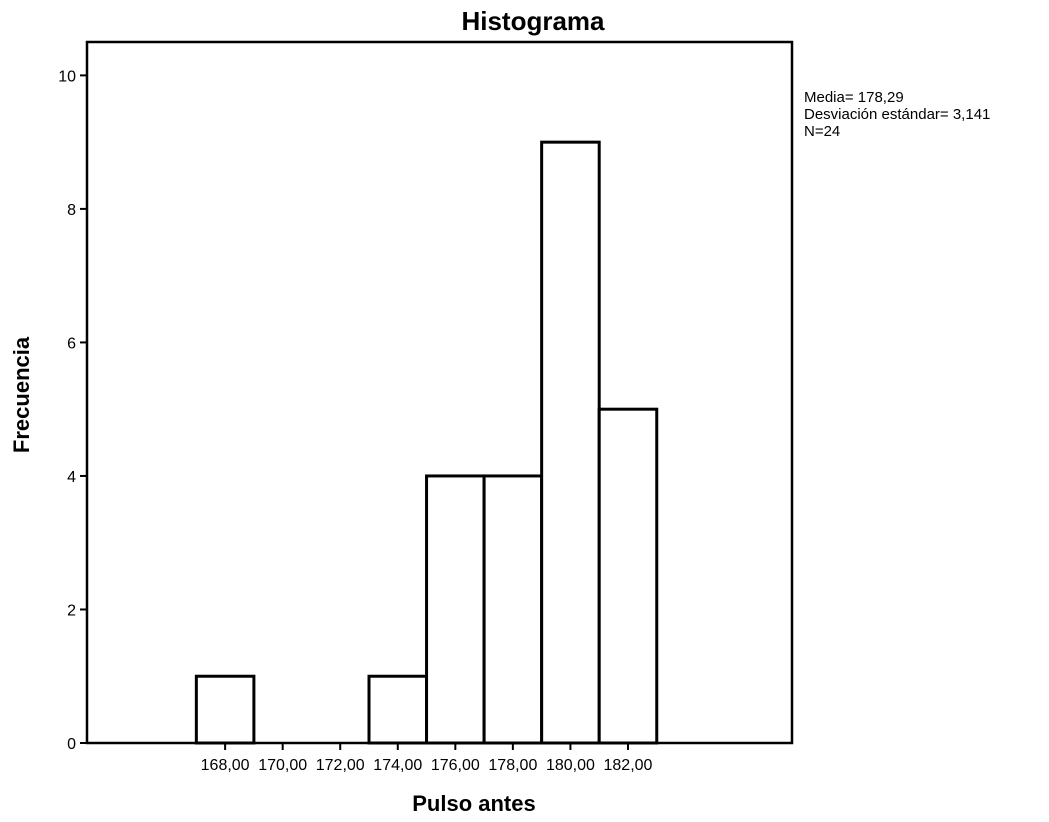 This screenshot has height=822, width=1049. Describe the element at coordinates (854, 97) in the screenshot. I see `stat-mean: Media= 178,29` at that location.